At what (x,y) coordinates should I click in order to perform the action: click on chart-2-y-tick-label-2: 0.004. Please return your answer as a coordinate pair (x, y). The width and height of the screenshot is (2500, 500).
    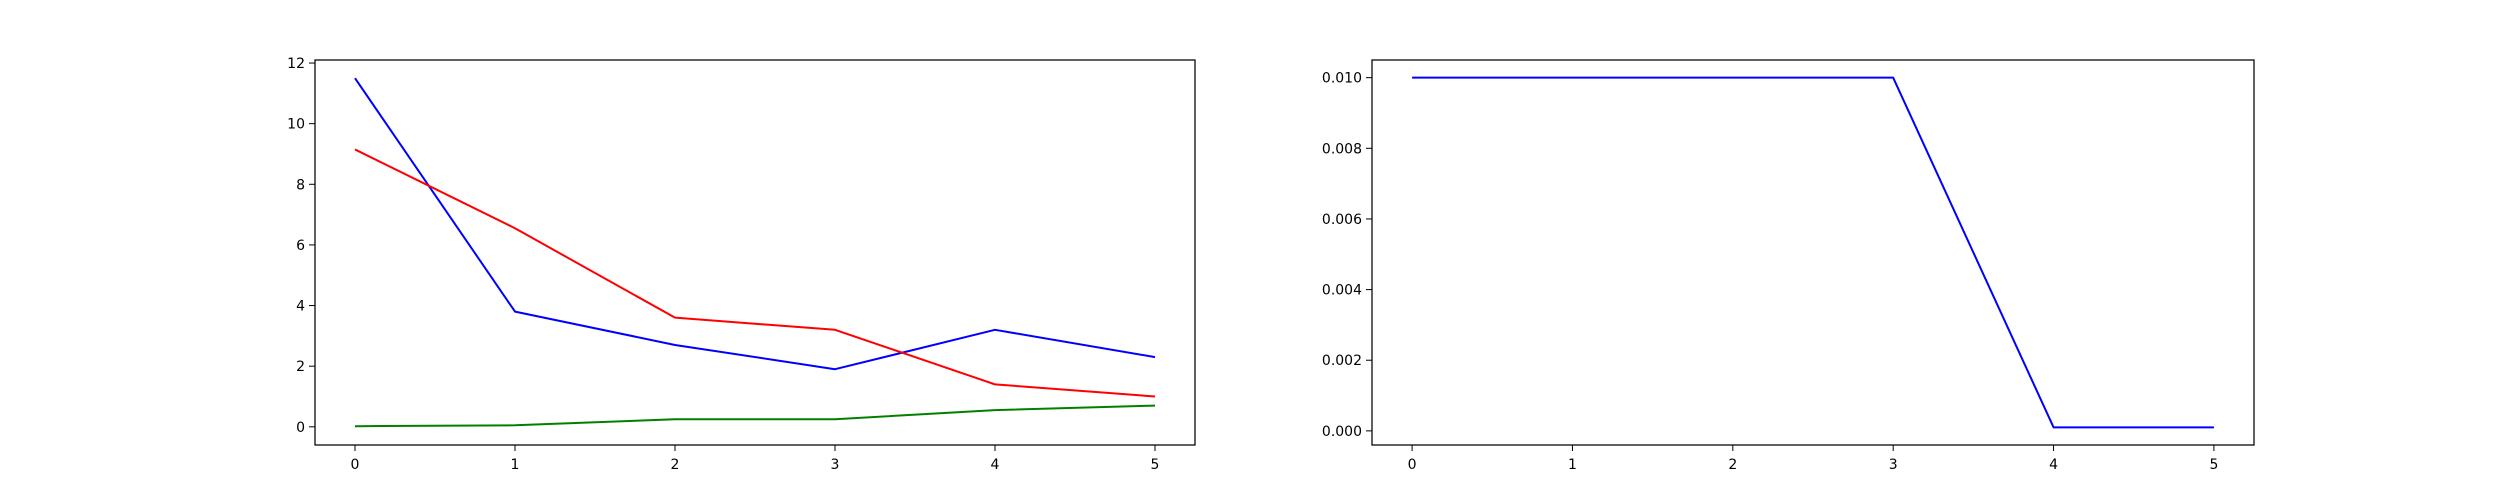
    Looking at the image, I should click on (1342, 291).